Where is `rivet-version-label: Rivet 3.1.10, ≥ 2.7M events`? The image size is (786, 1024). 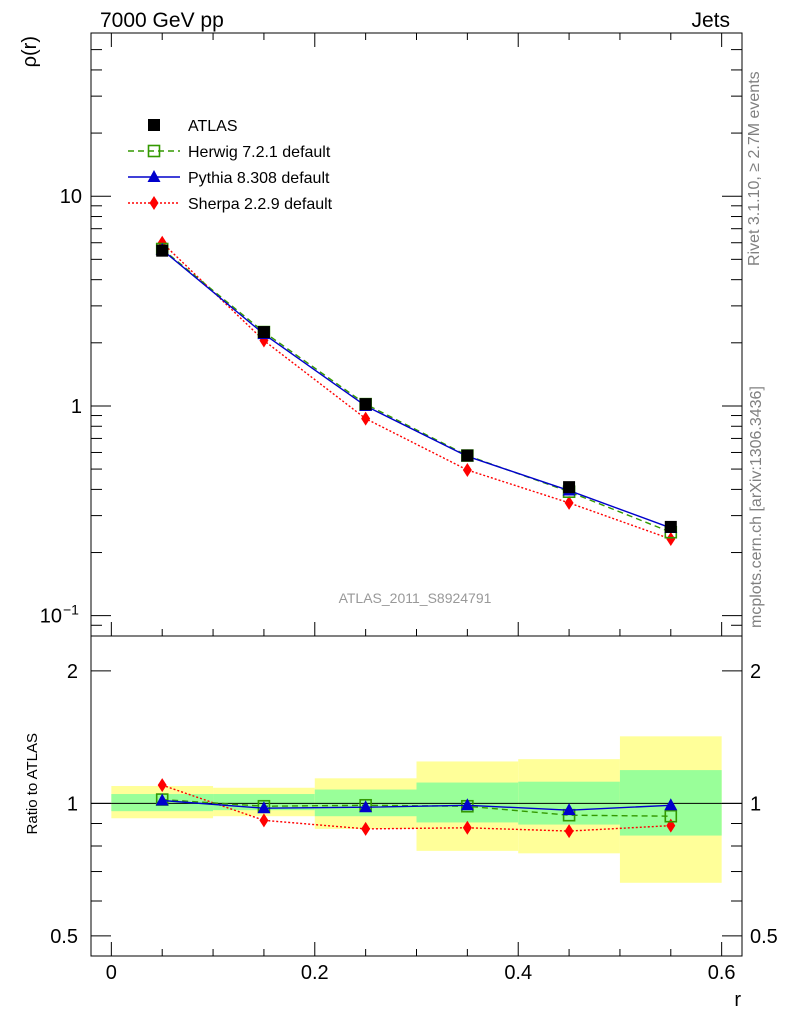
rivet-version-label: Rivet 3.1.10, ≥ 2.7M events is located at coordinates (754, 168).